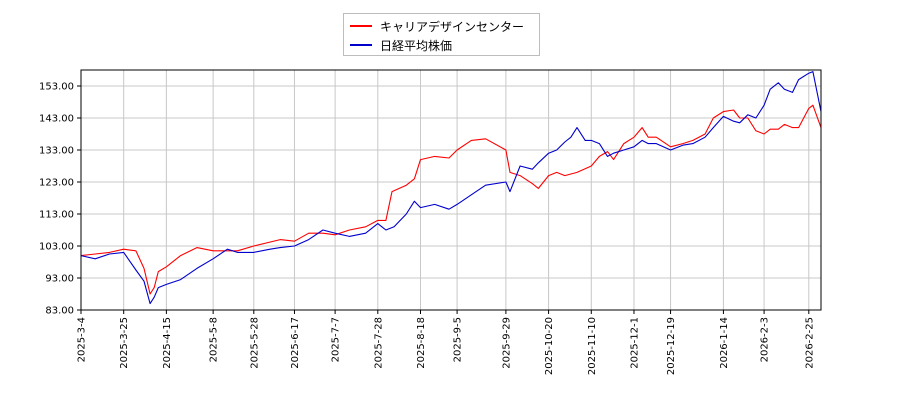  What do you see at coordinates (167, 343) in the screenshot?
I see `x-tick-label: 2025-4-15` at bounding box center [167, 343].